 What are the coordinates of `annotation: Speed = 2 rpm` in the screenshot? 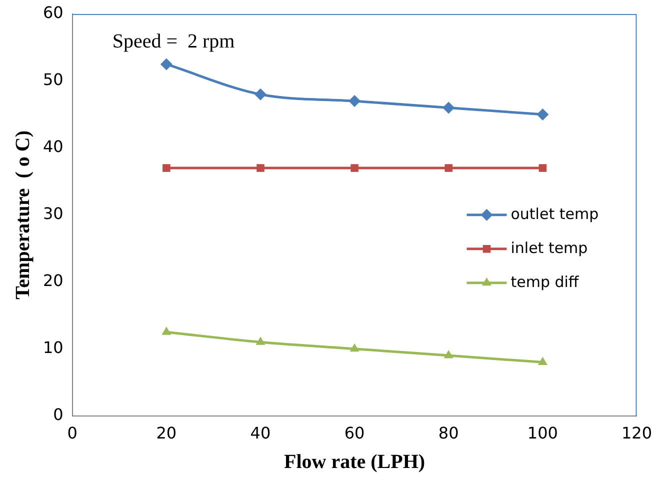 It's located at (174, 41).